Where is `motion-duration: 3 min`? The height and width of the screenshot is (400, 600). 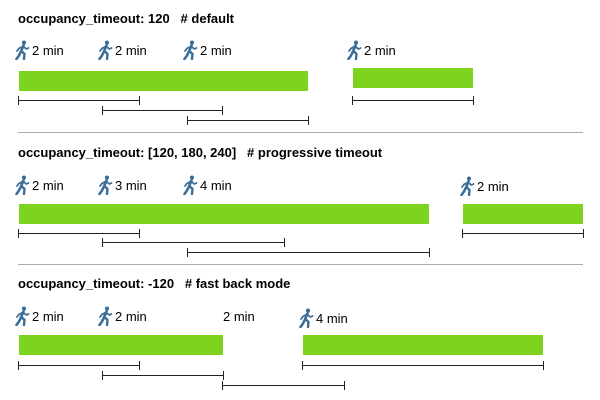 motion-duration: 3 min is located at coordinates (131, 185).